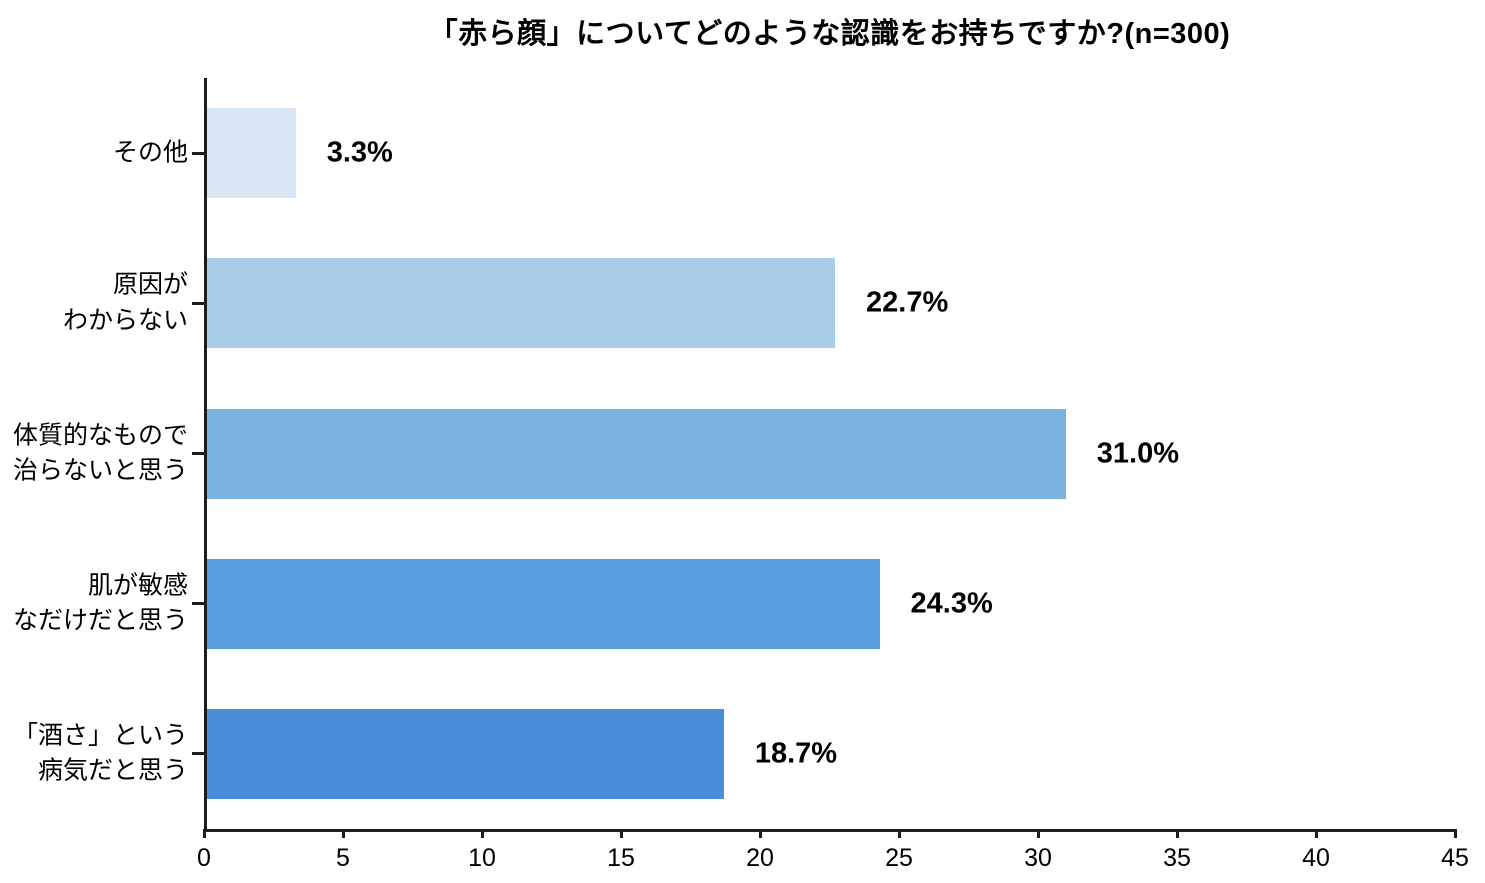 Image resolution: width=1485 pixels, height=883 pixels. I want to click on category-label-line: 病気だと思う, so click(112, 770).